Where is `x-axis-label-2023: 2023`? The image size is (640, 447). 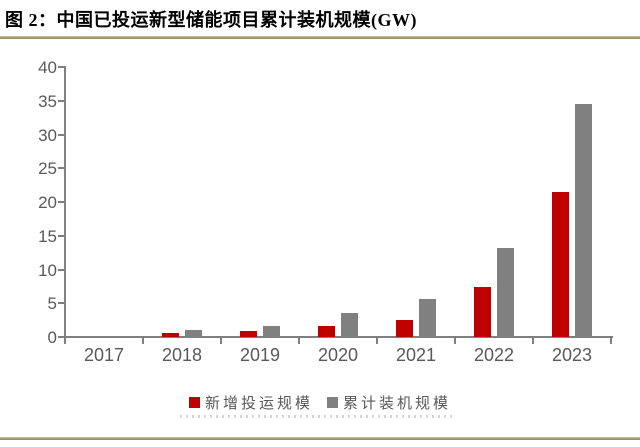
x-axis-label-2023: 2023 is located at coordinates (572, 355).